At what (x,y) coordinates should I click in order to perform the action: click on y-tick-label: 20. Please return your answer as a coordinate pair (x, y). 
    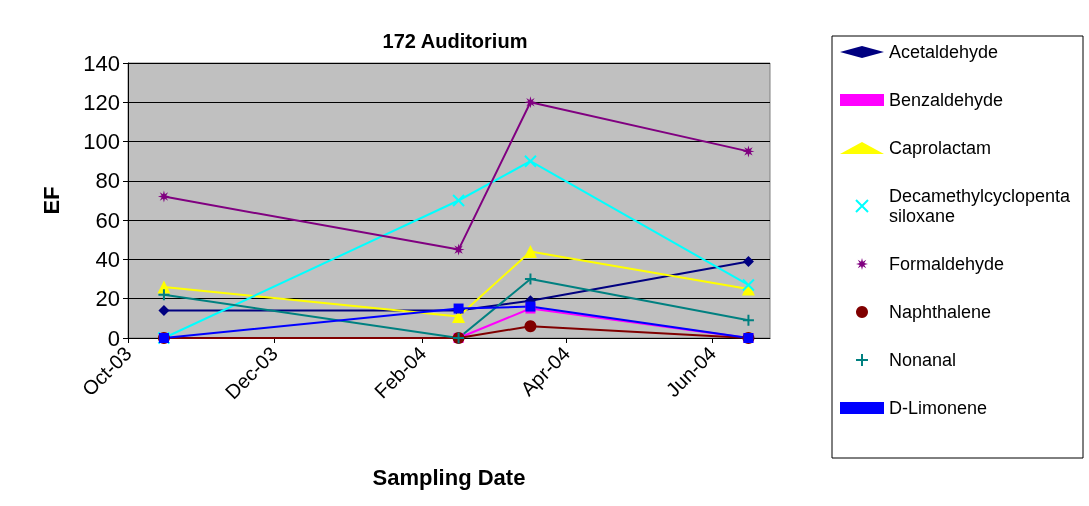
    Looking at the image, I should click on (107, 299).